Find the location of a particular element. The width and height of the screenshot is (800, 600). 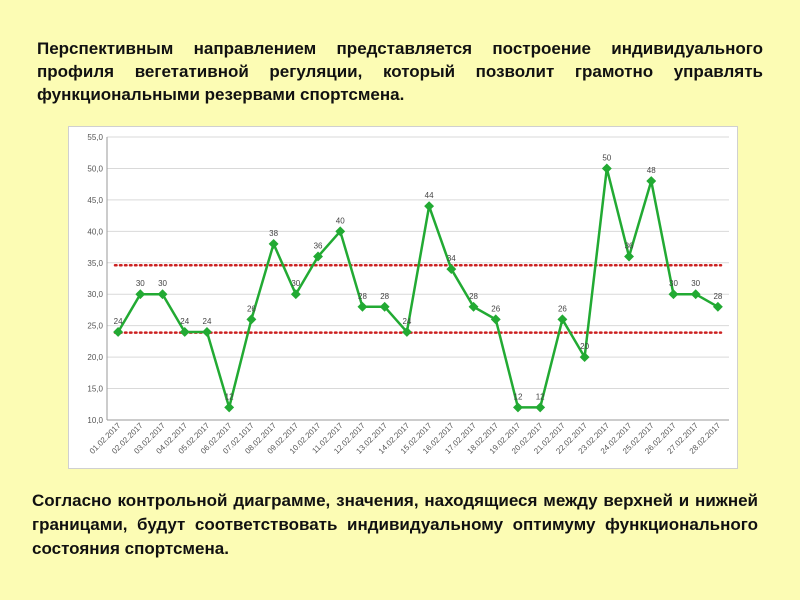

y-tick-label: 35,0 is located at coordinates (95, 263).